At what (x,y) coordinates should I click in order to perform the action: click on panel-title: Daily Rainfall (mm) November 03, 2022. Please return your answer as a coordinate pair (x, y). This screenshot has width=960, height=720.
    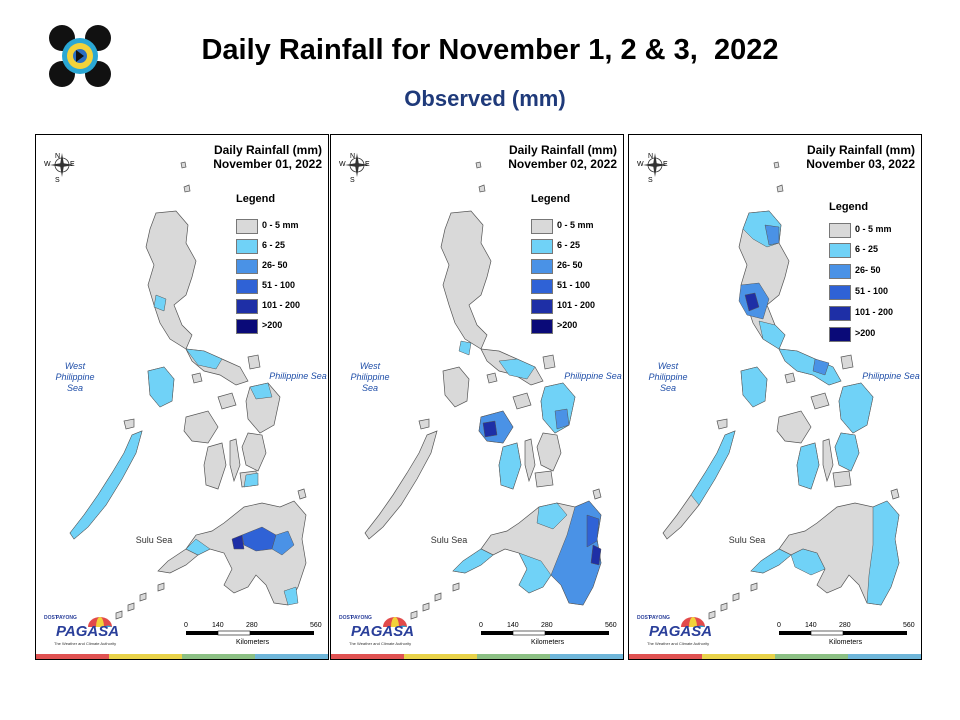
    Looking at the image, I should click on (860, 157).